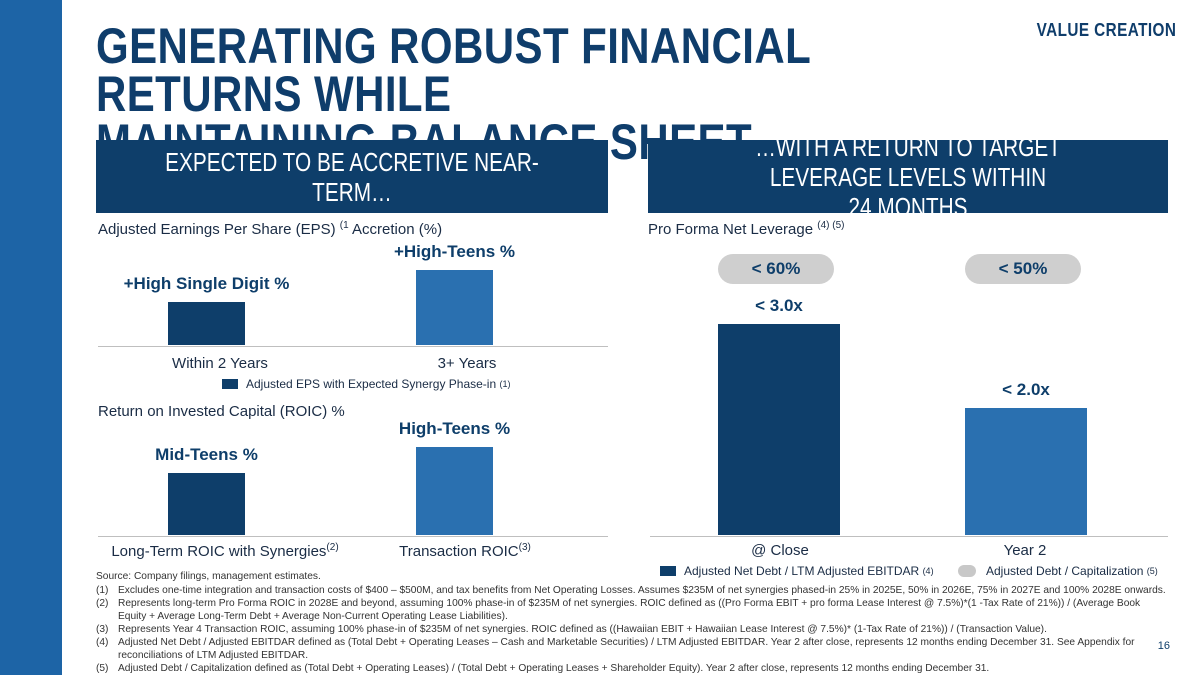 This screenshot has width=1200, height=675. What do you see at coordinates (467, 363) in the screenshot?
I see `eps-category-3-plus-years: 3+ Years` at bounding box center [467, 363].